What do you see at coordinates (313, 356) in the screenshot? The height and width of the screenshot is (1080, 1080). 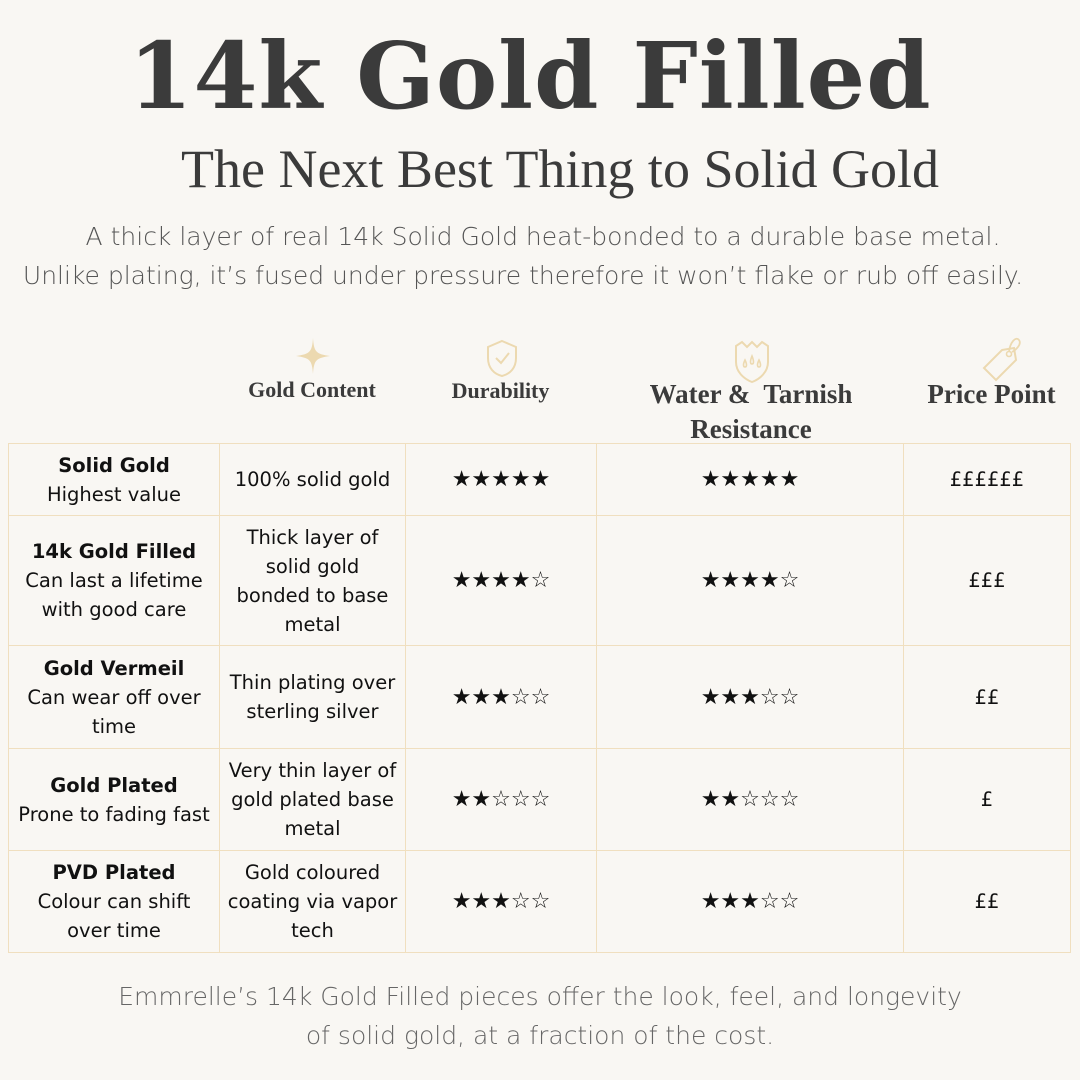 I see `sparkle-icon` at bounding box center [313, 356].